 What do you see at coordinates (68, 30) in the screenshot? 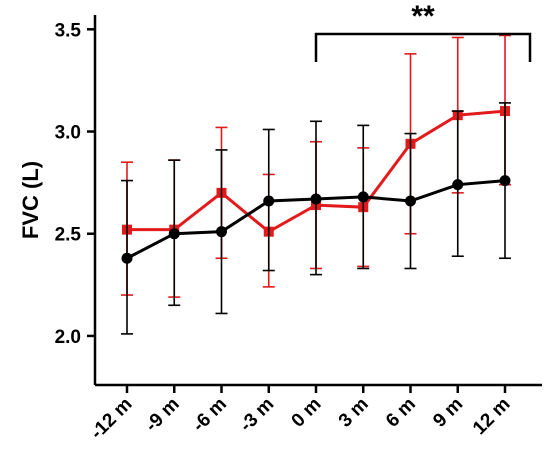
I see `y-tick-label: 3.5` at bounding box center [68, 30].